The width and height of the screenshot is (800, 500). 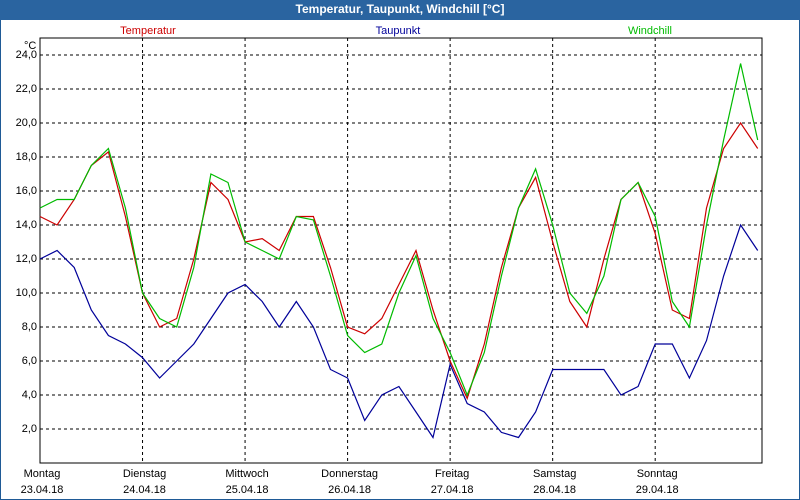 What do you see at coordinates (398, 31) in the screenshot?
I see `legend-entry: Taupunkt` at bounding box center [398, 31].